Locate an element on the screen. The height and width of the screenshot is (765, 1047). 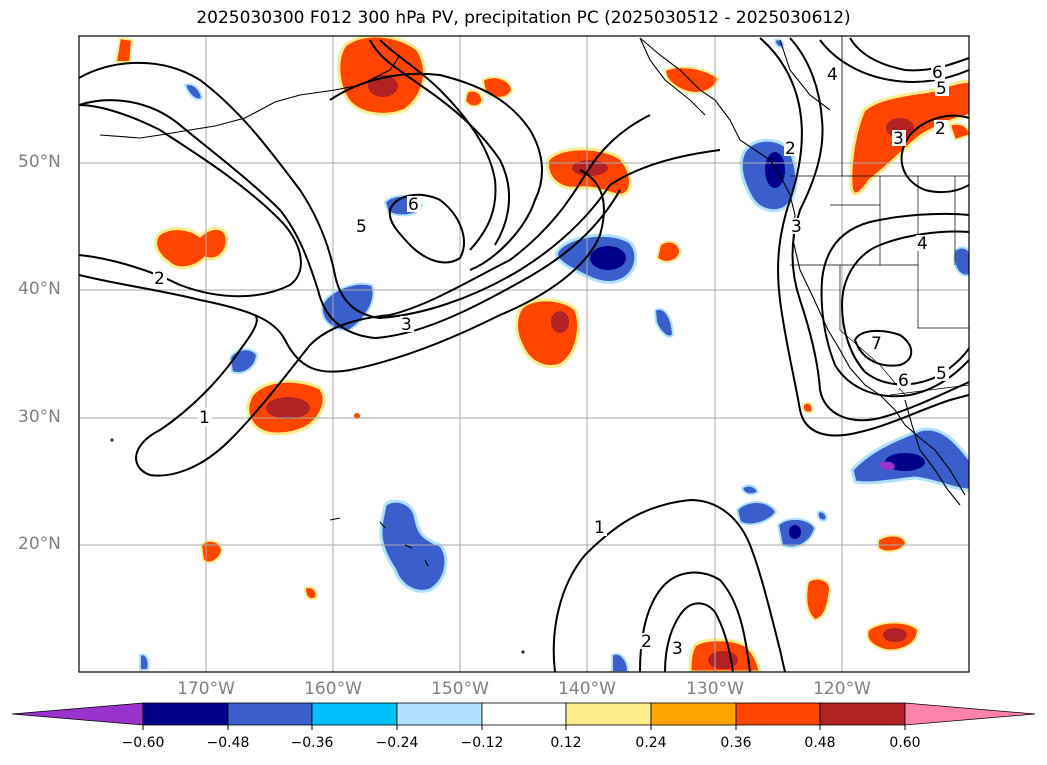
lon-label-130w: 130°W is located at coordinates (715, 689).